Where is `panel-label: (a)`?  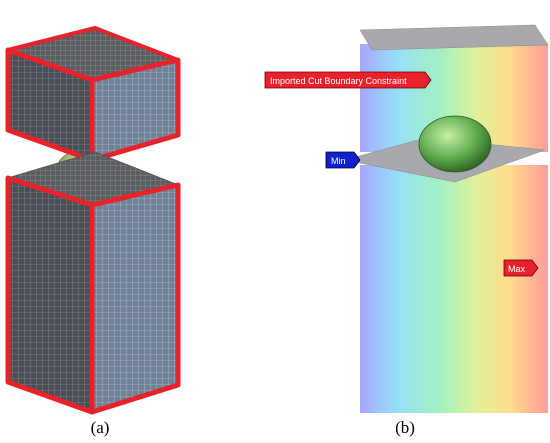
panel-label: (a) is located at coordinates (100, 427).